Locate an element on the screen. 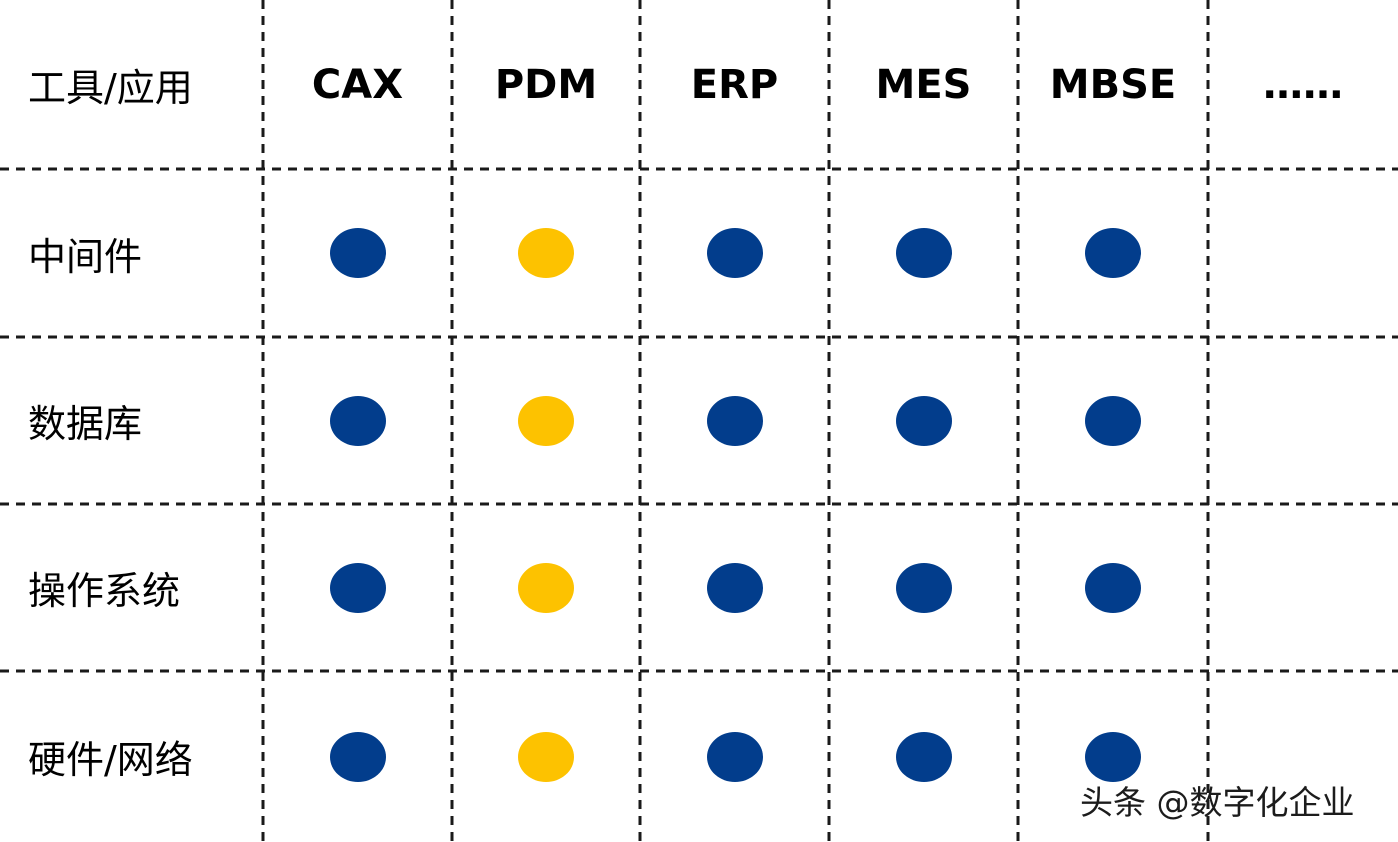 The width and height of the screenshot is (1398, 842). column-header: MBSE is located at coordinates (1113, 84).